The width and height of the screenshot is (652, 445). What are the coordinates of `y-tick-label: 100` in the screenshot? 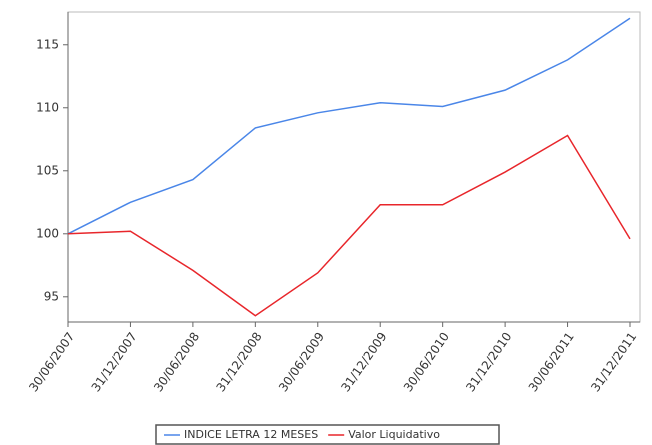 It's located at (47, 233).